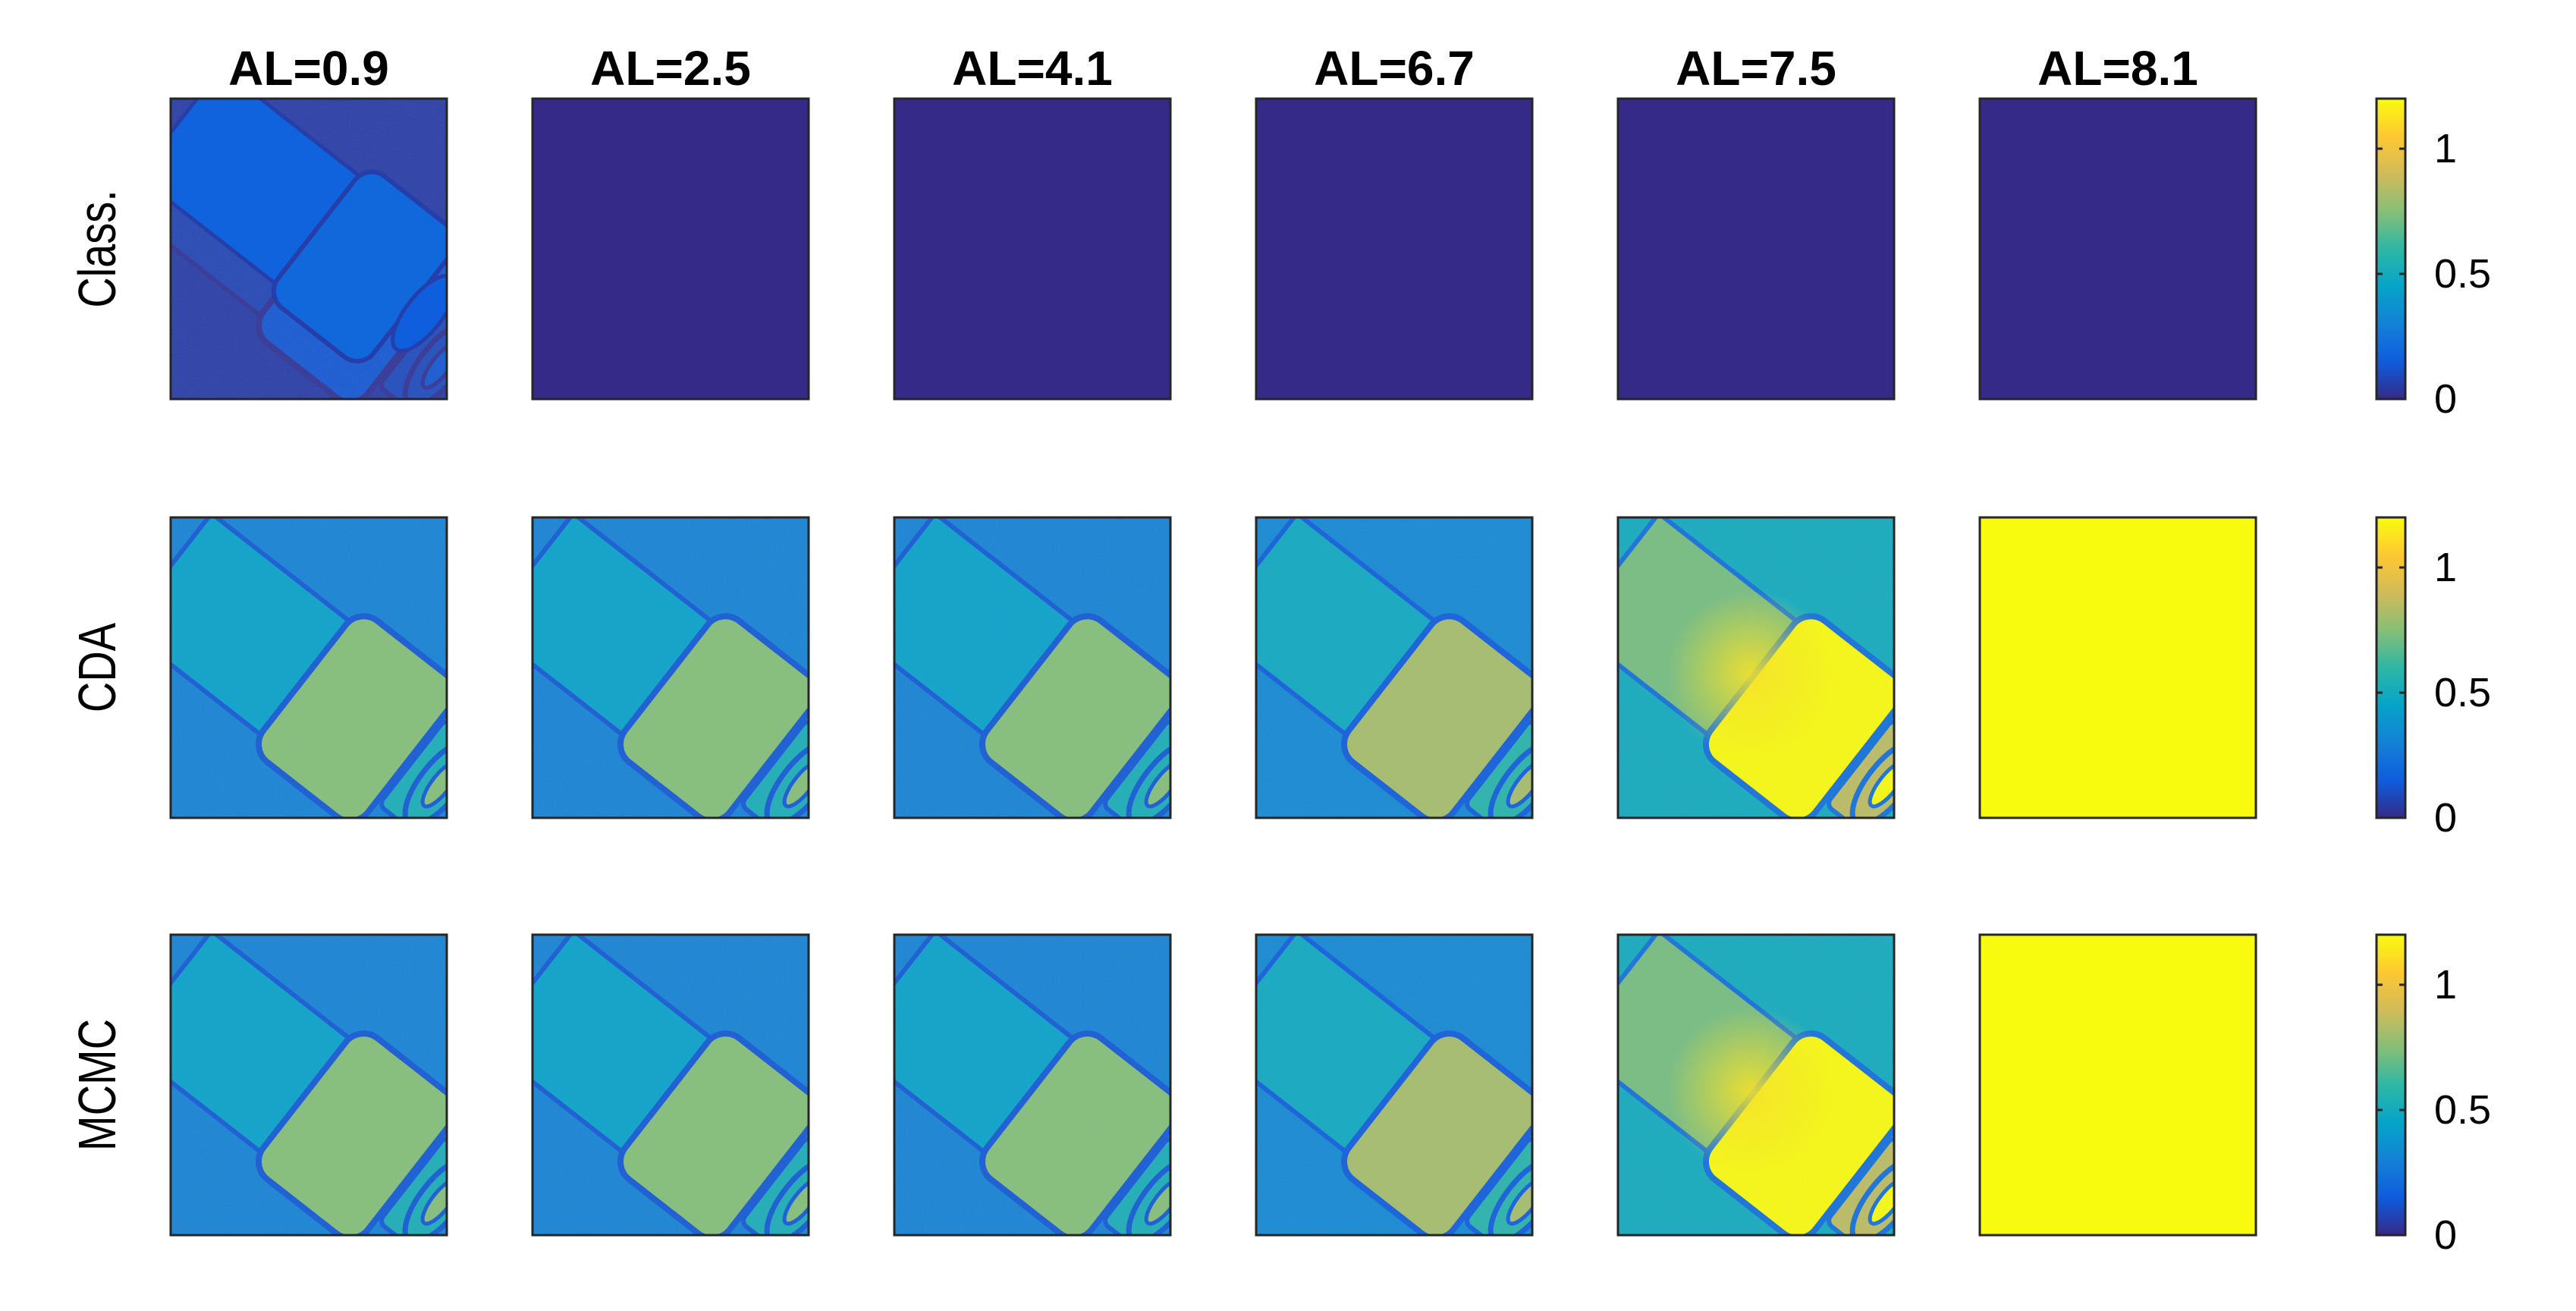 This screenshot has width=2576, height=1311. I want to click on colorbar-row-1: 00.51, so click(2433, 259).